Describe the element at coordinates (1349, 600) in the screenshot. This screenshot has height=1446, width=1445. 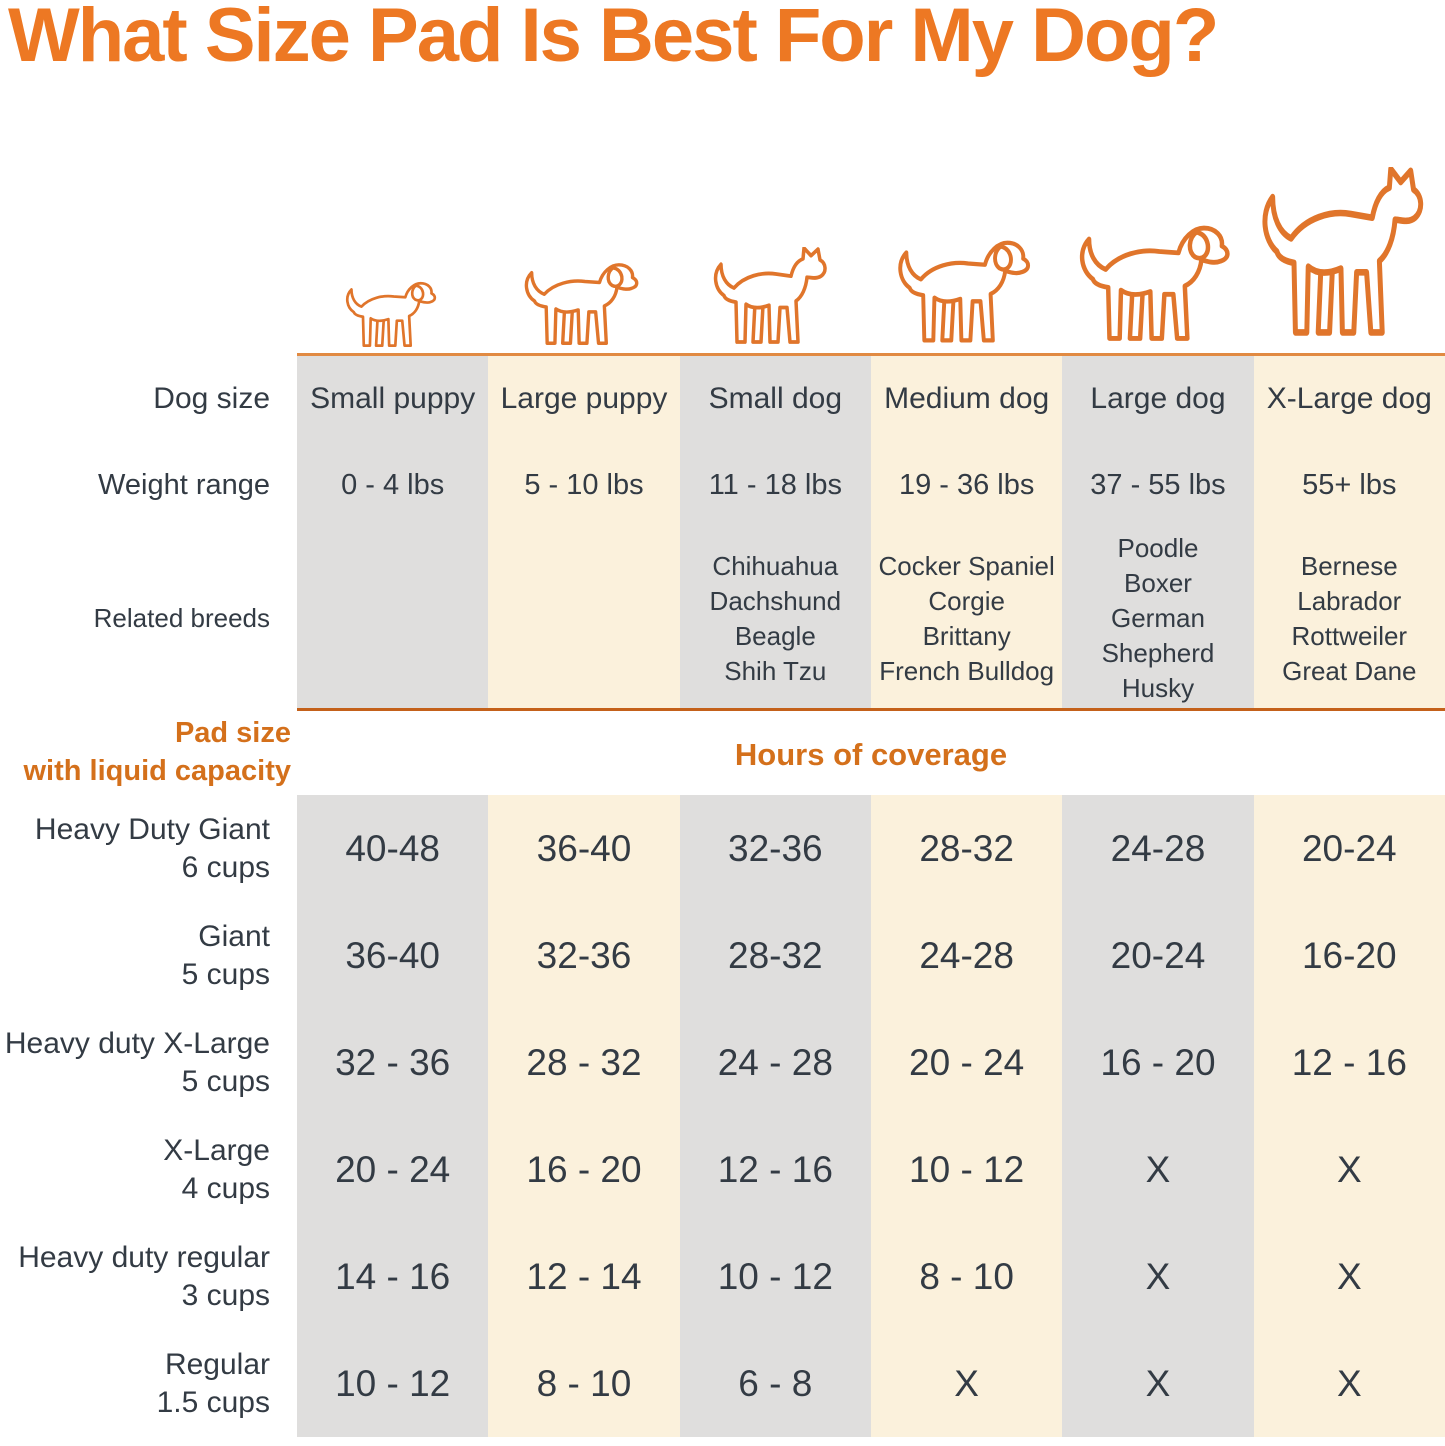
I see `breed: Labrador` at that location.